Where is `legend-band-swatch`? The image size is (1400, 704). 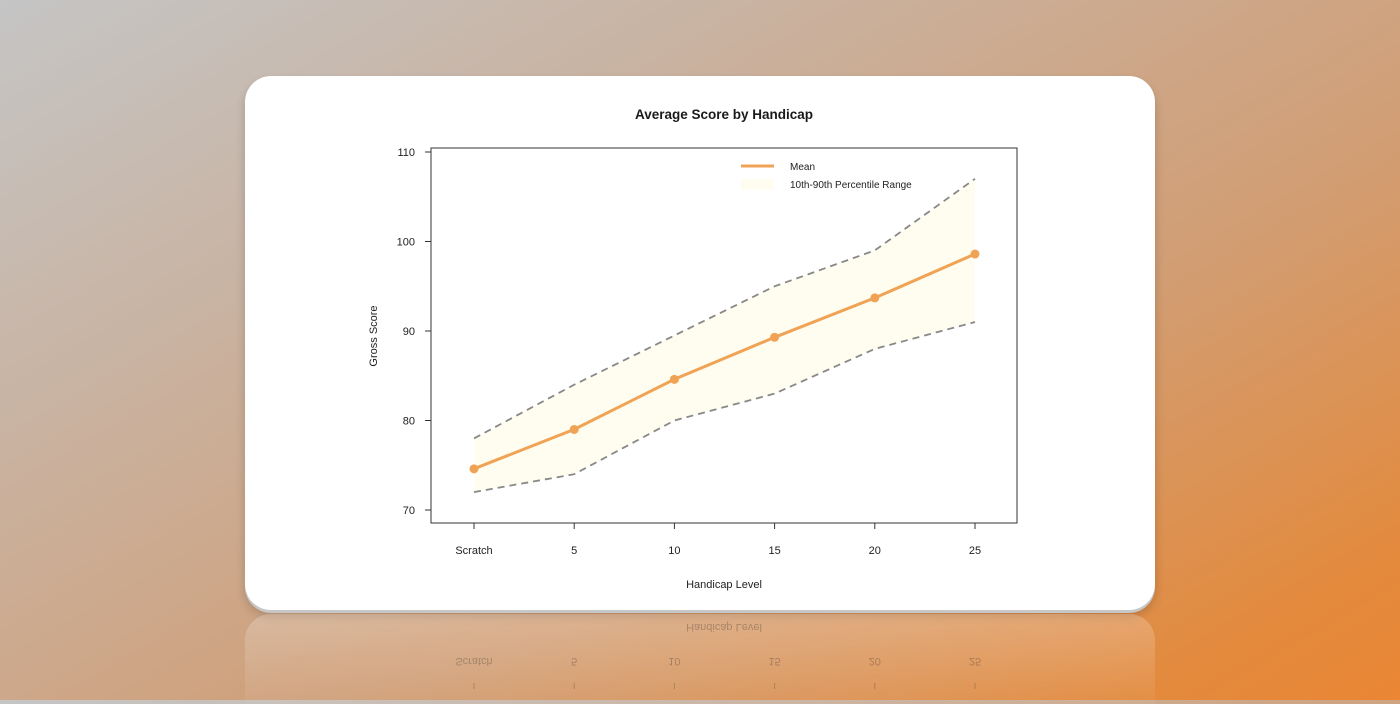 legend-band-swatch is located at coordinates (757, 184).